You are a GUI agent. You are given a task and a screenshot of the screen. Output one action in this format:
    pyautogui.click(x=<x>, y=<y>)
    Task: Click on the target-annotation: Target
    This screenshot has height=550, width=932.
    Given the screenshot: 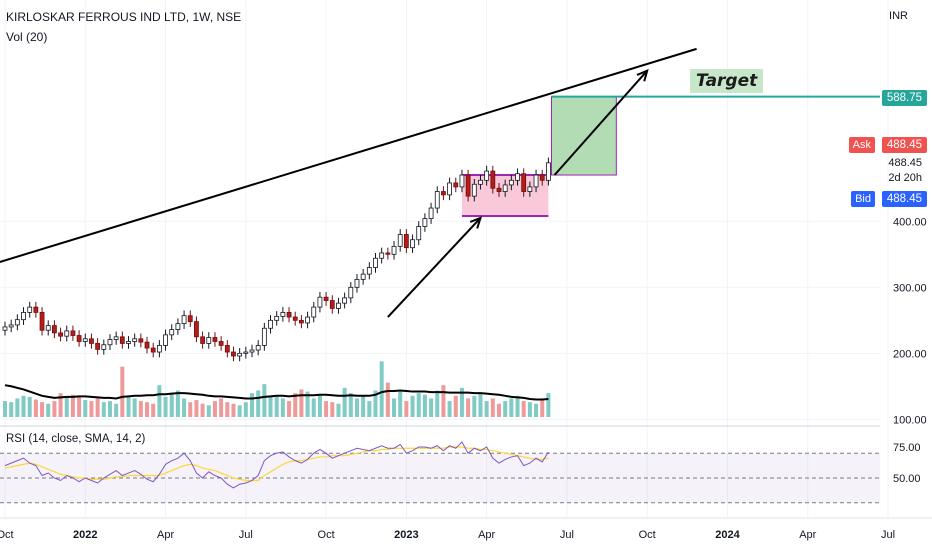 What is the action you would take?
    pyautogui.click(x=727, y=81)
    